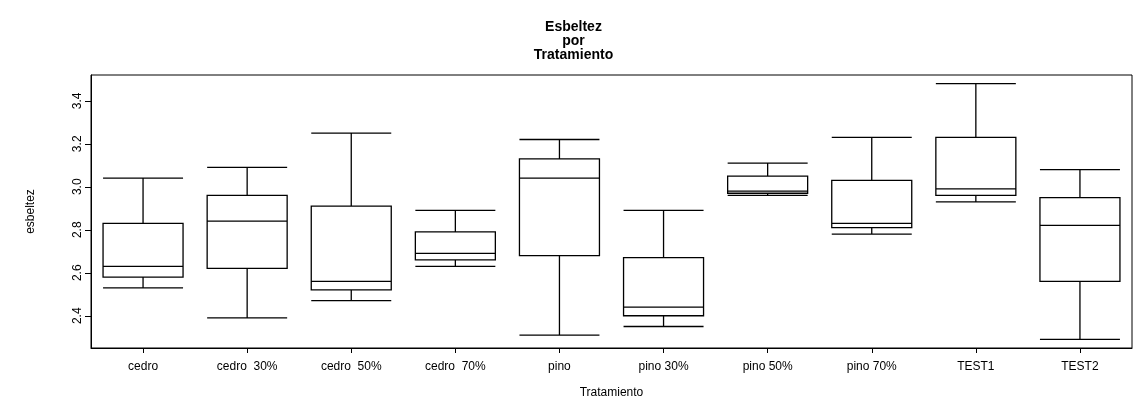 Image resolution: width=1147 pixels, height=419 pixels. I want to click on x-tick-label: pino 30%, so click(663, 366).